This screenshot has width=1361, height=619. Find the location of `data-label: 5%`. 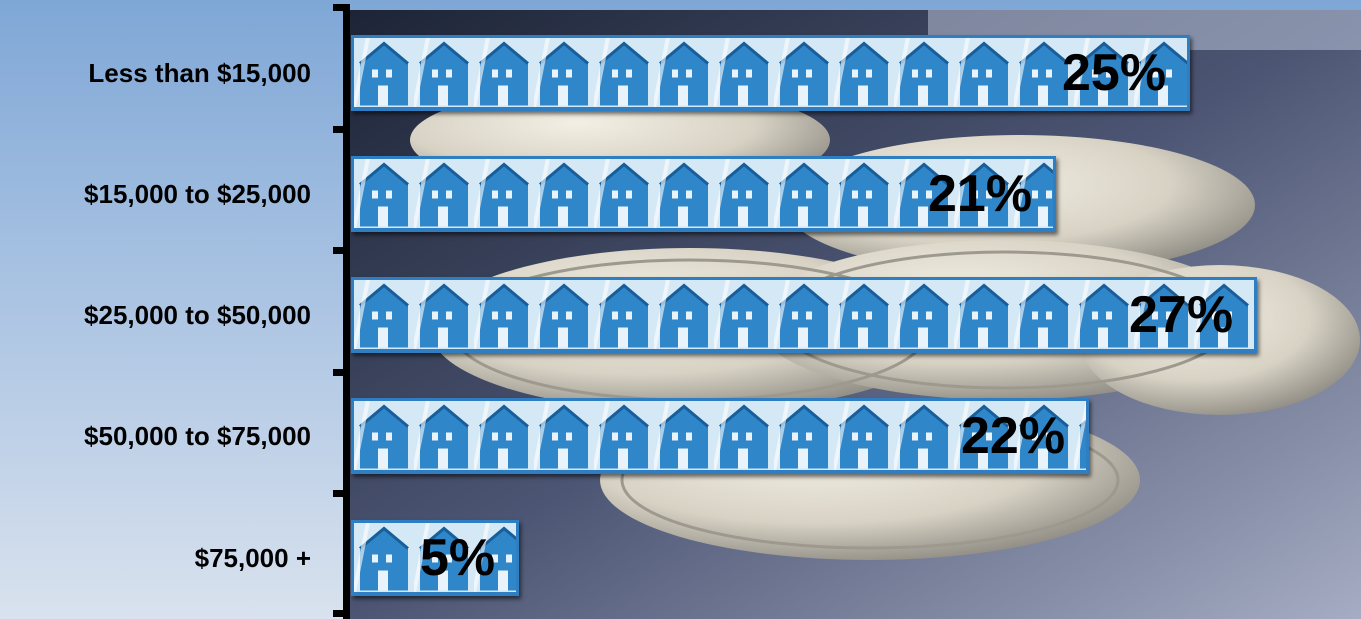

data-label: 5% is located at coordinates (458, 558).